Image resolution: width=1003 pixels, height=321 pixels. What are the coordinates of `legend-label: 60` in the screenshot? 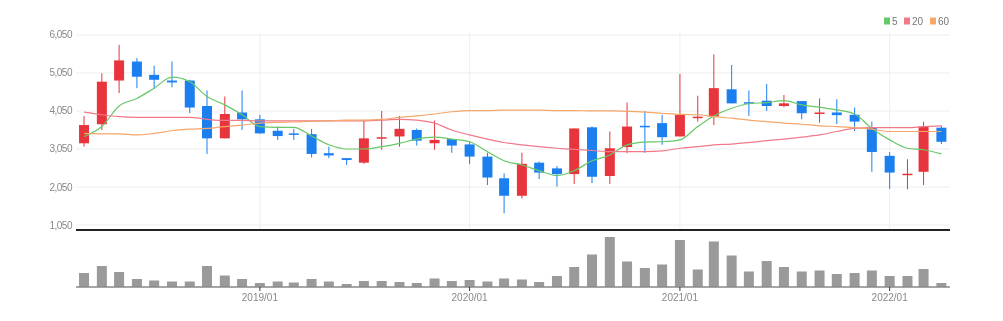 It's located at (944, 21).